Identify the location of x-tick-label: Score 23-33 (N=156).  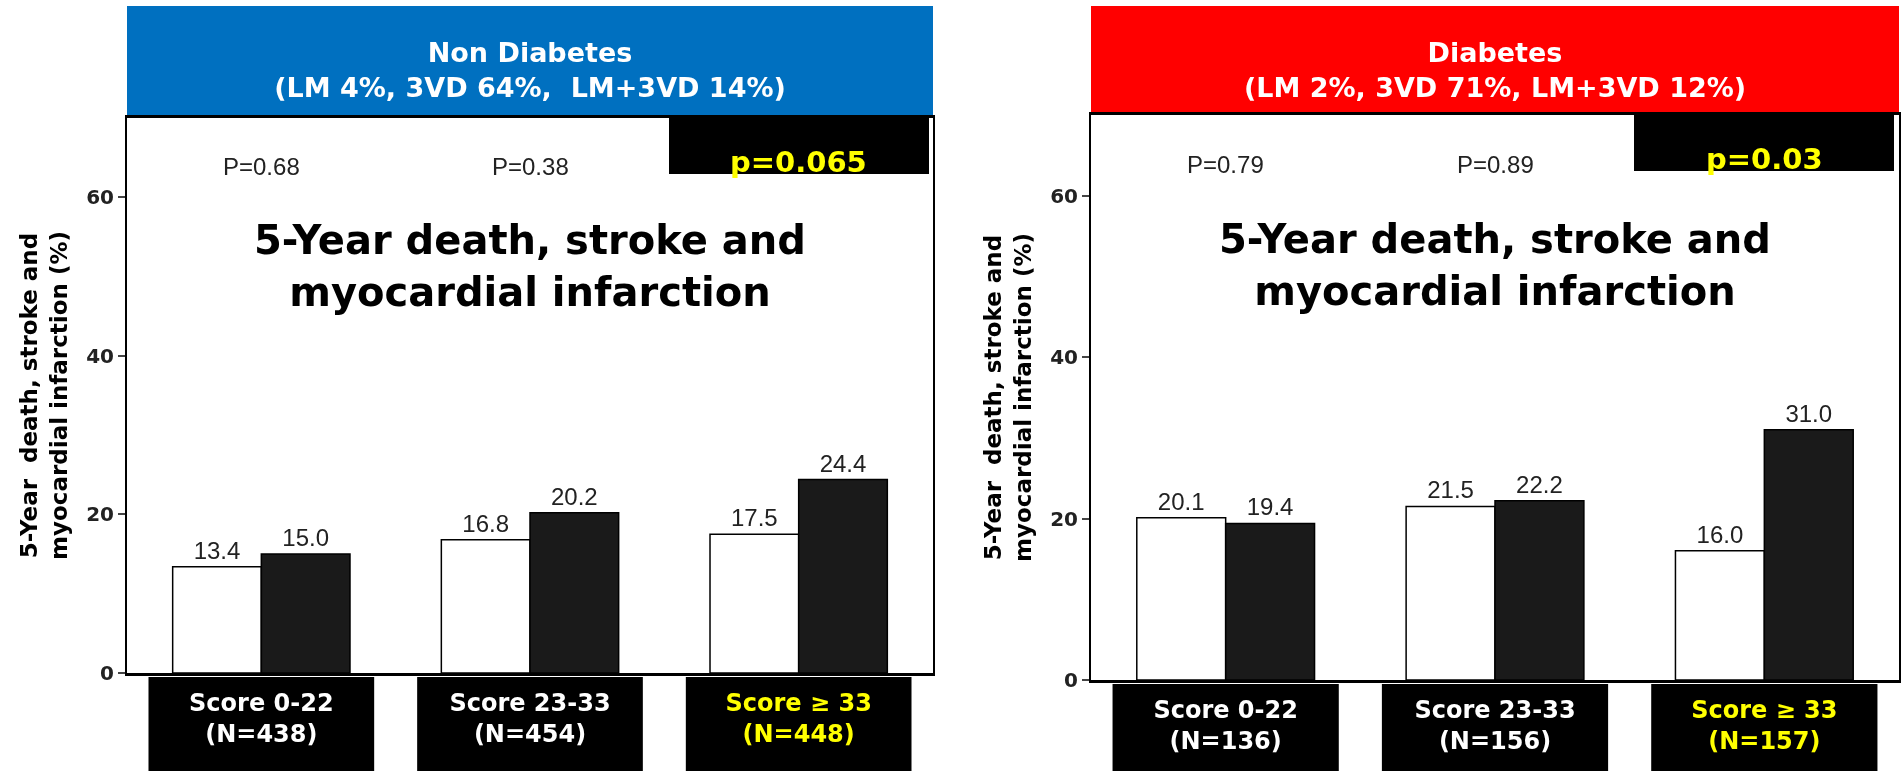
(1495, 725).